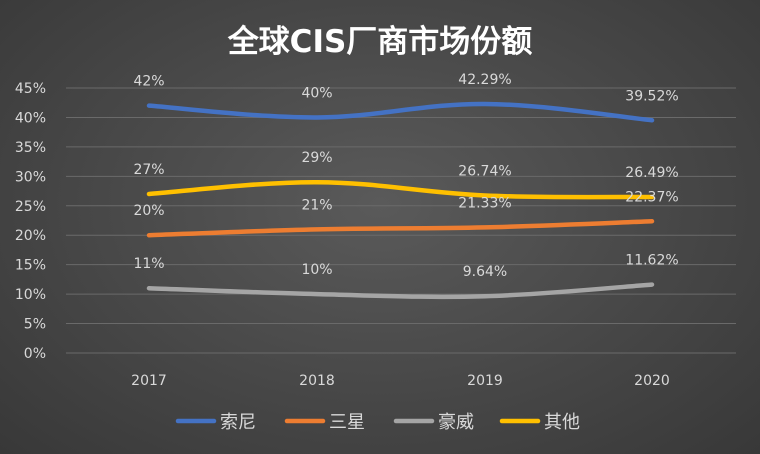  I want to click on data-label: 20%, so click(148, 211).